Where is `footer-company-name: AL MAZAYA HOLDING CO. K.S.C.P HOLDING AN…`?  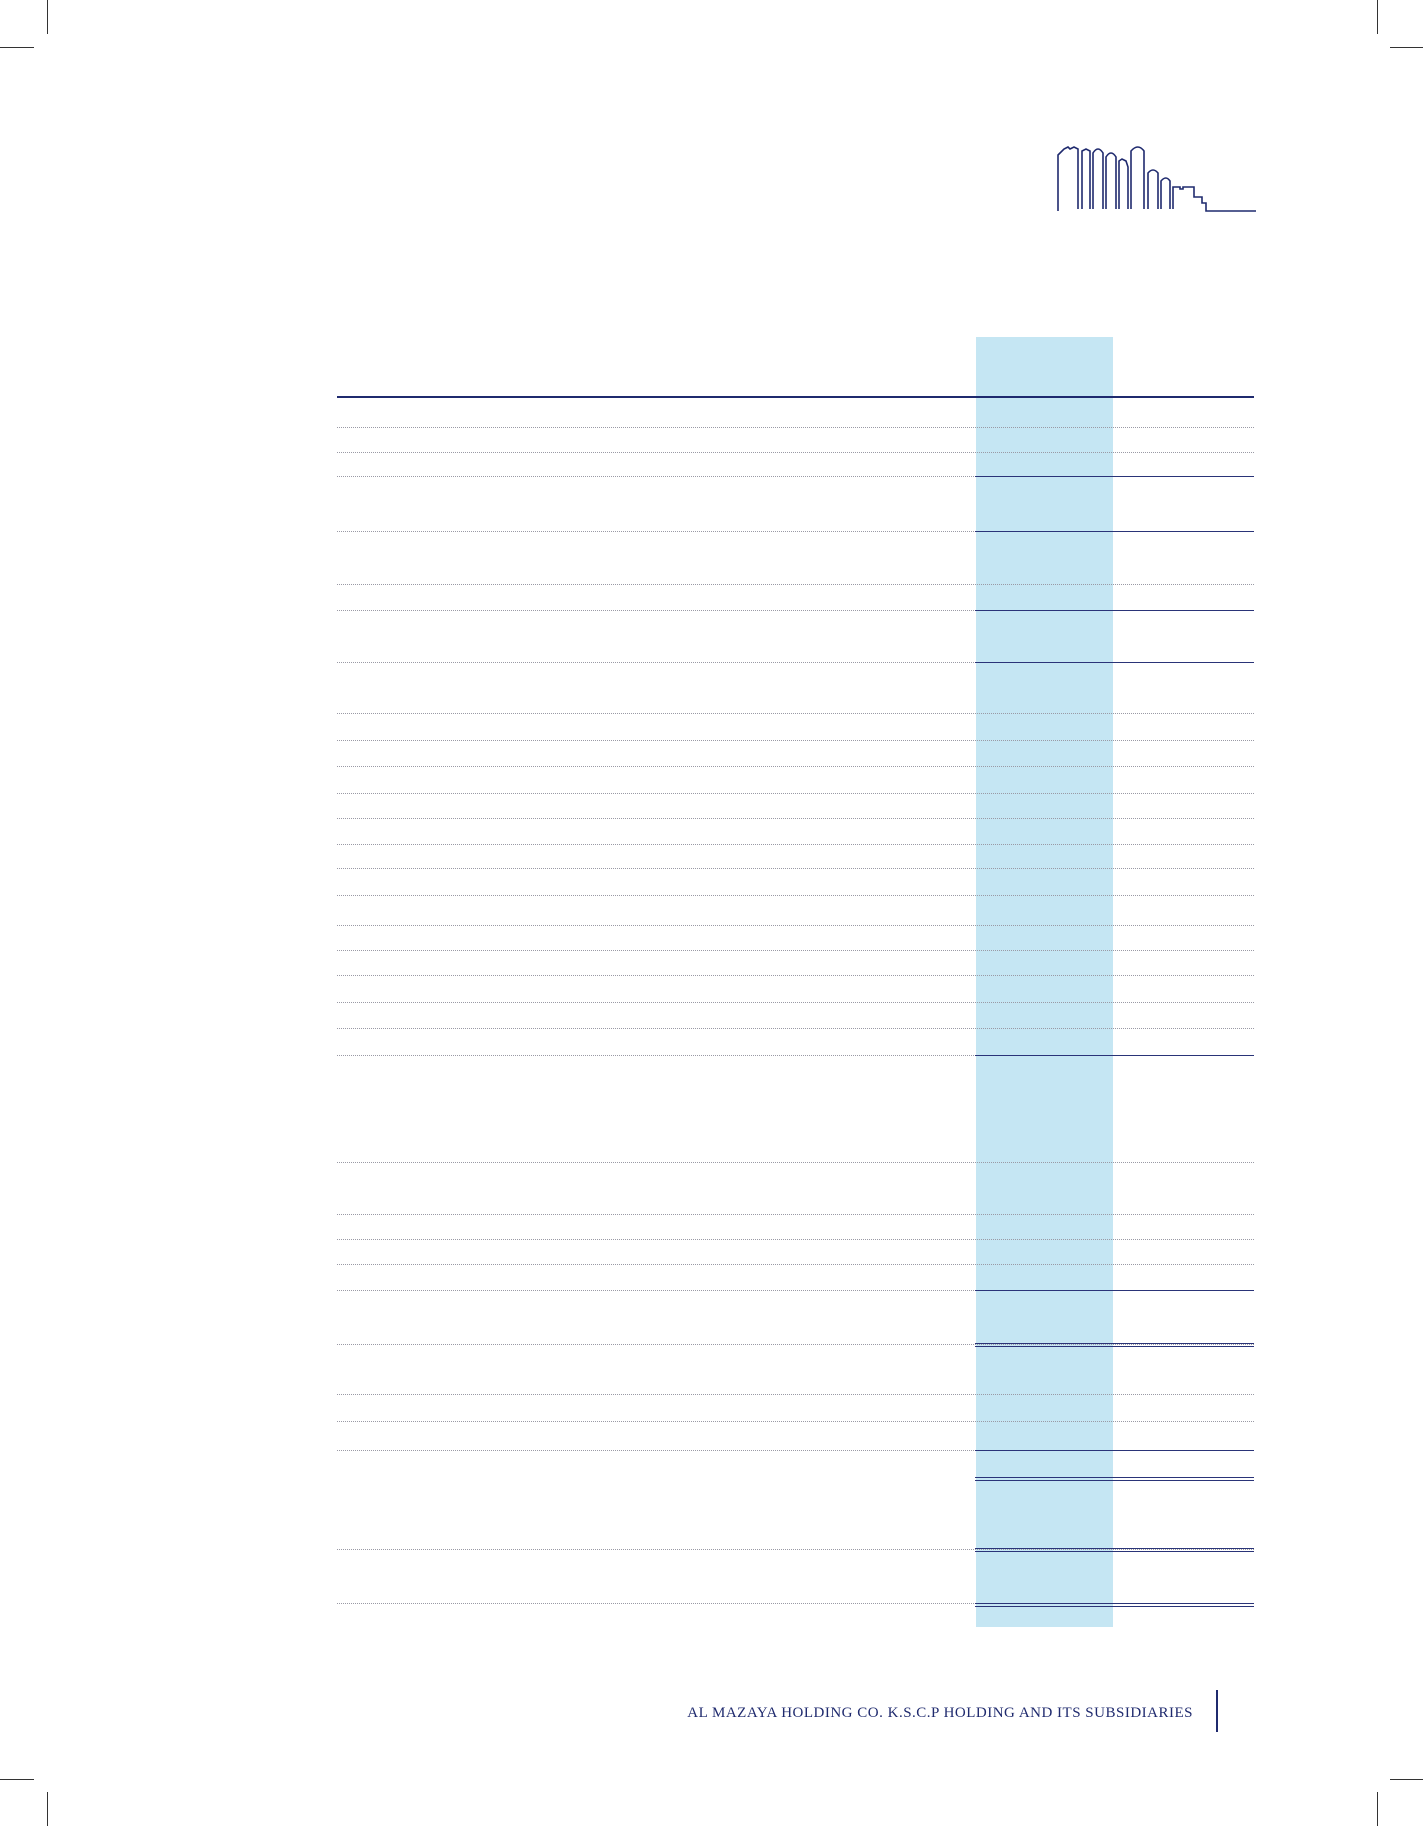
footer-company-name: AL MAZAYA HOLDING CO. K.S.C.P HOLDING AN… is located at coordinates (940, 1713).